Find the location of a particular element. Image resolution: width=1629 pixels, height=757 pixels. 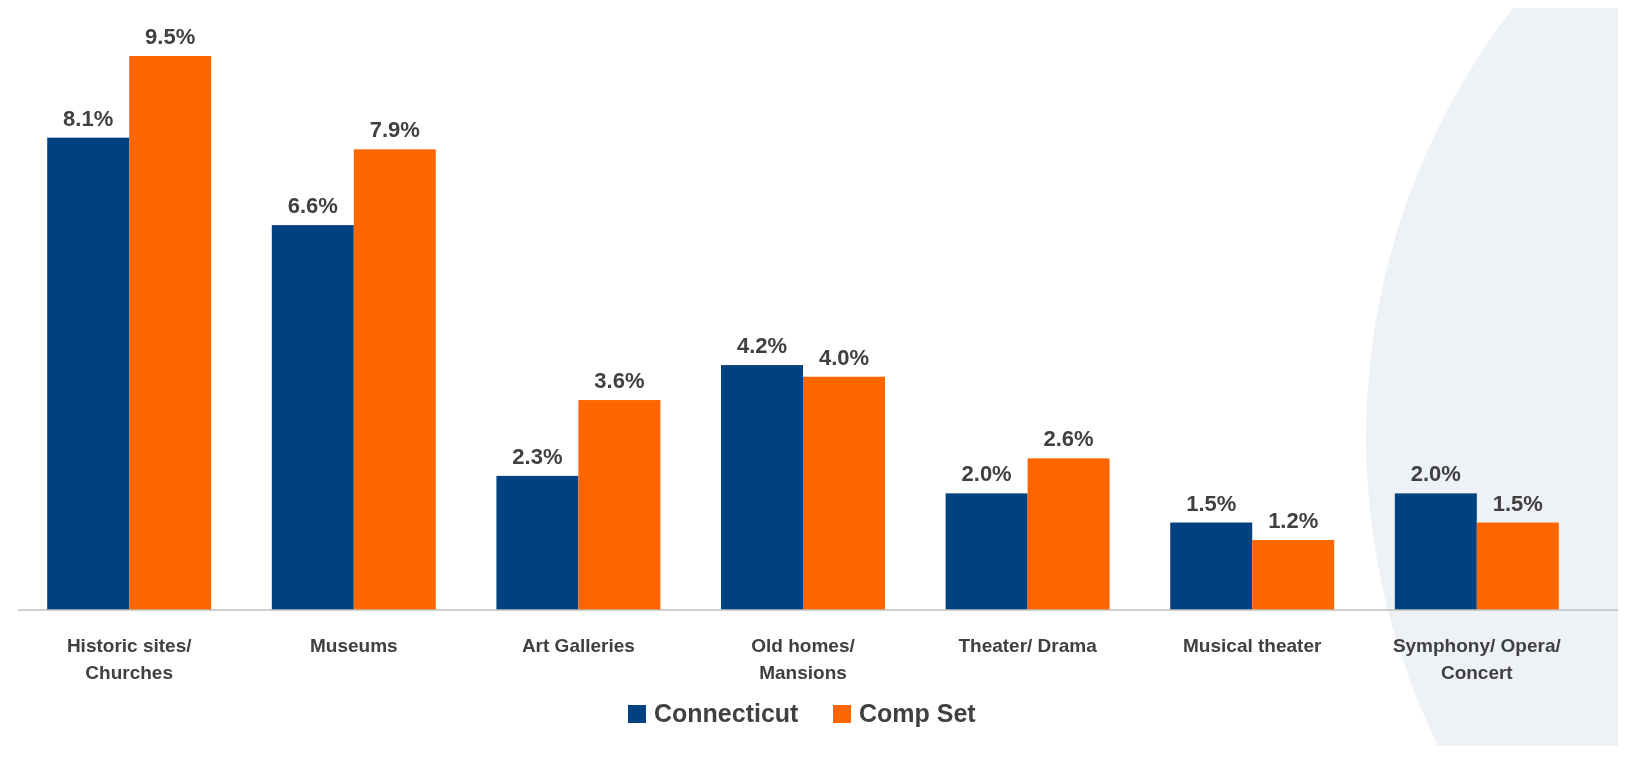

data-label: 1.2% is located at coordinates (1293, 521).